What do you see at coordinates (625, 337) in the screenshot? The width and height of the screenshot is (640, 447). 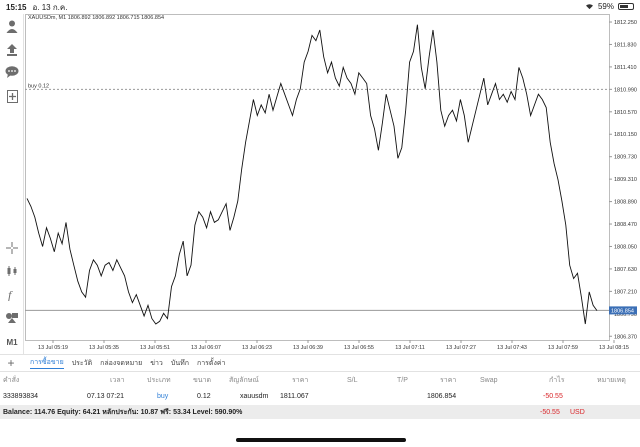 I see `y-tick-label: 1806.370` at bounding box center [625, 337].